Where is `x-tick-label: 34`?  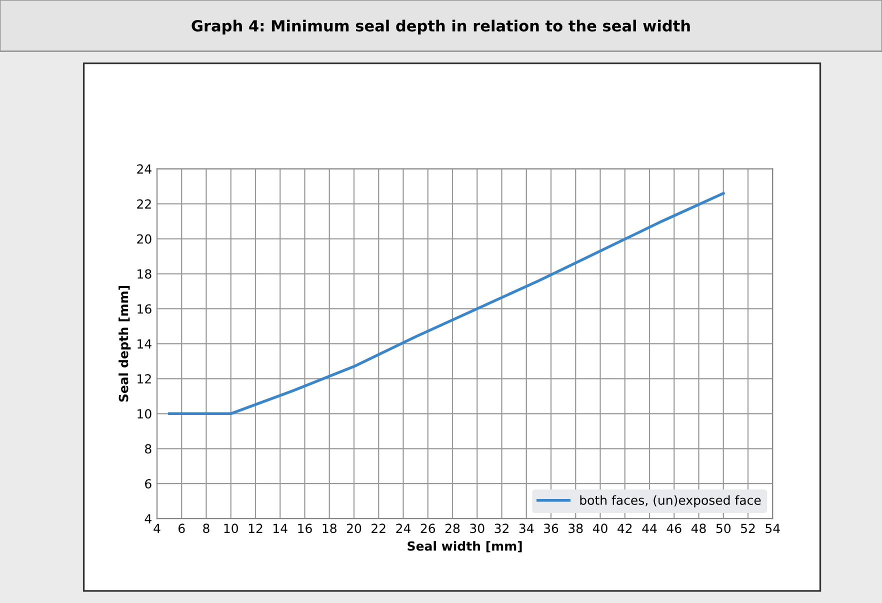
x-tick-label: 34 is located at coordinates (526, 529).